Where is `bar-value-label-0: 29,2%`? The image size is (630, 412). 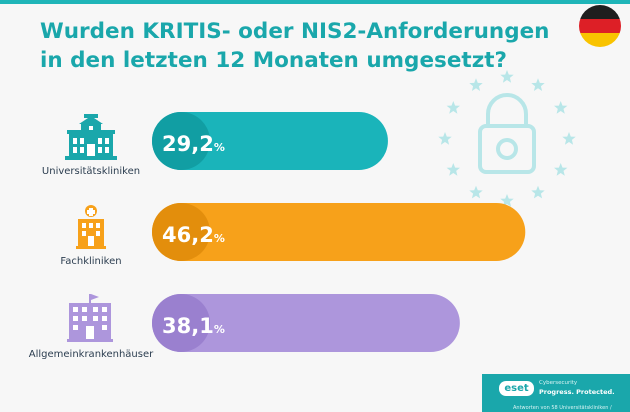 bar-value-label-0: 29,2% is located at coordinates (193, 144).